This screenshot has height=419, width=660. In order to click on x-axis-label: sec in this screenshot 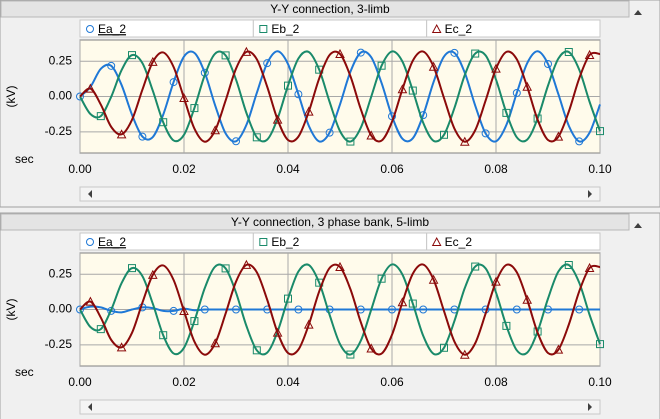, I will do `click(24, 159)`.